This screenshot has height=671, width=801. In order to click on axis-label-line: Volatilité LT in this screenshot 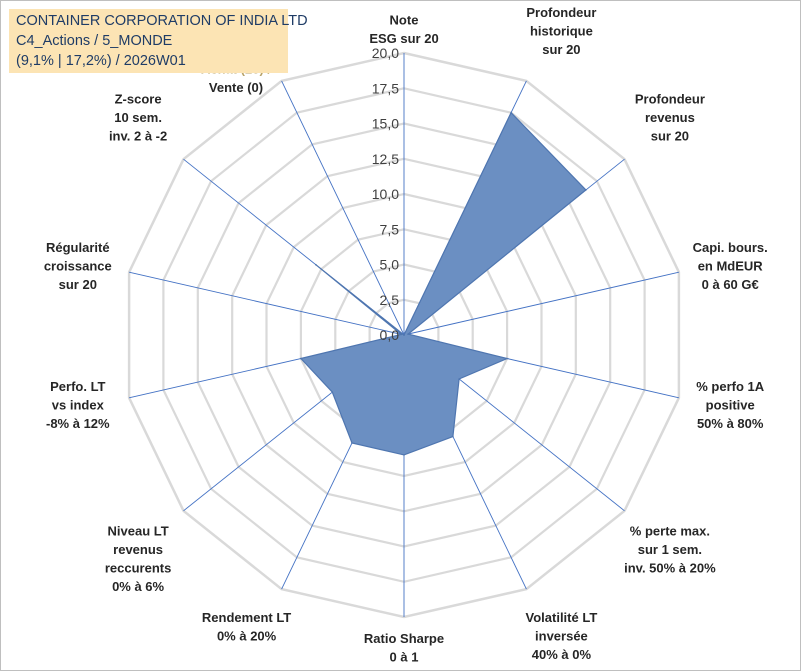, I will do `click(562, 617)`.